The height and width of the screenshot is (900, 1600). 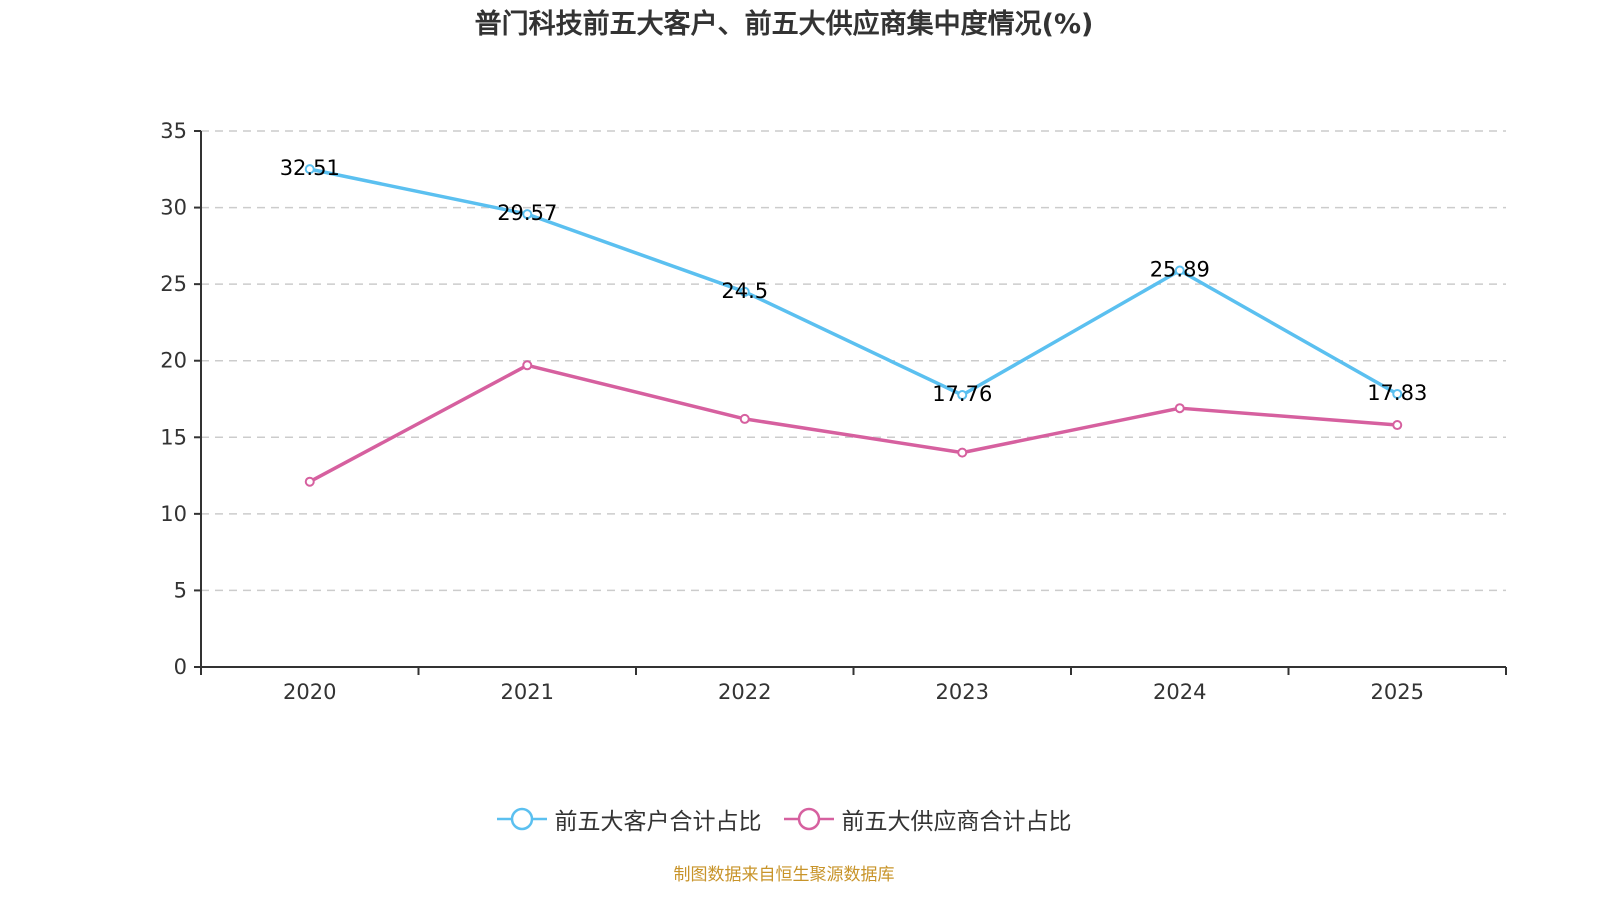 I want to click on x-tick-label: 2022, so click(x=744, y=692).